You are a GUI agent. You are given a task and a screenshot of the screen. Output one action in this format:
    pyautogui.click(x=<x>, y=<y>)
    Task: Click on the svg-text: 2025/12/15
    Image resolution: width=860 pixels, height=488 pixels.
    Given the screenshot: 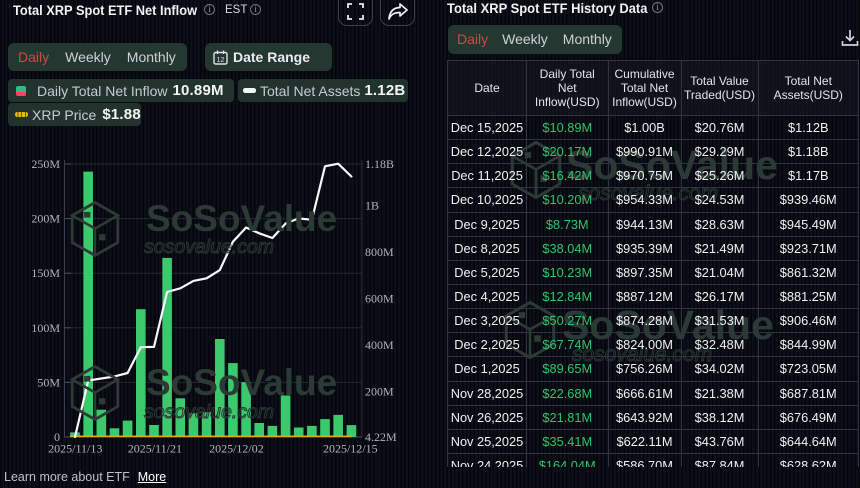 What is the action you would take?
    pyautogui.click(x=350, y=449)
    